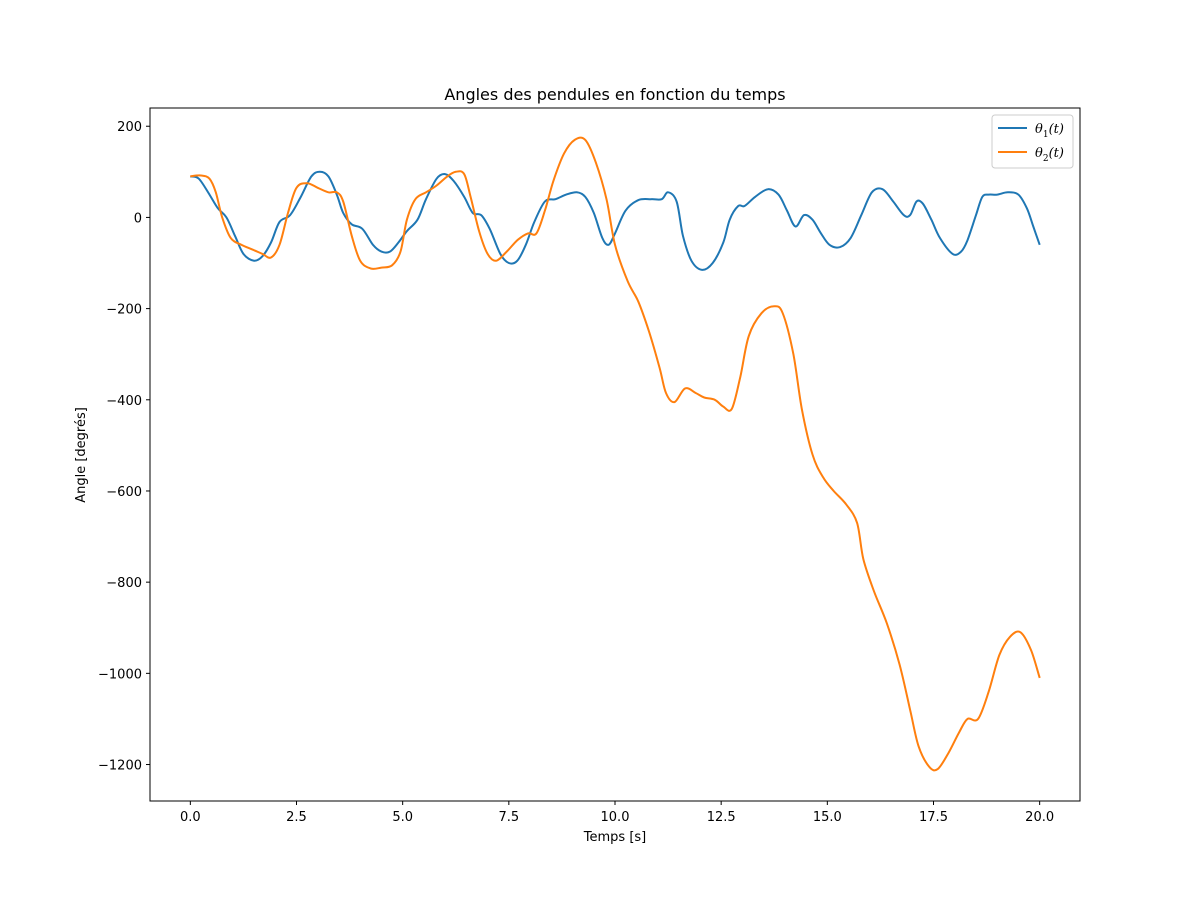 This screenshot has height=900, width=1200. I want to click on y-tick-label: −200, so click(124, 310).